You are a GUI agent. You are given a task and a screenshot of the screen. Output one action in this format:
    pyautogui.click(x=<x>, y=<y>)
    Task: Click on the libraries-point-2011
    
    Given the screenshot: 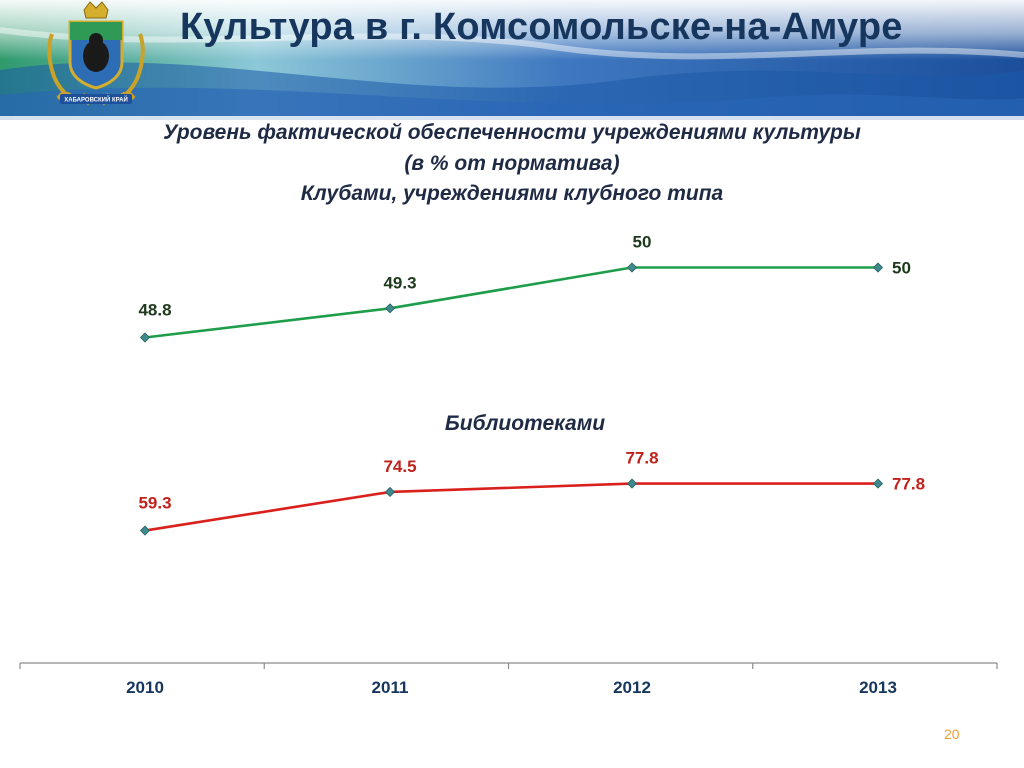 What is the action you would take?
    pyautogui.click(x=390, y=492)
    